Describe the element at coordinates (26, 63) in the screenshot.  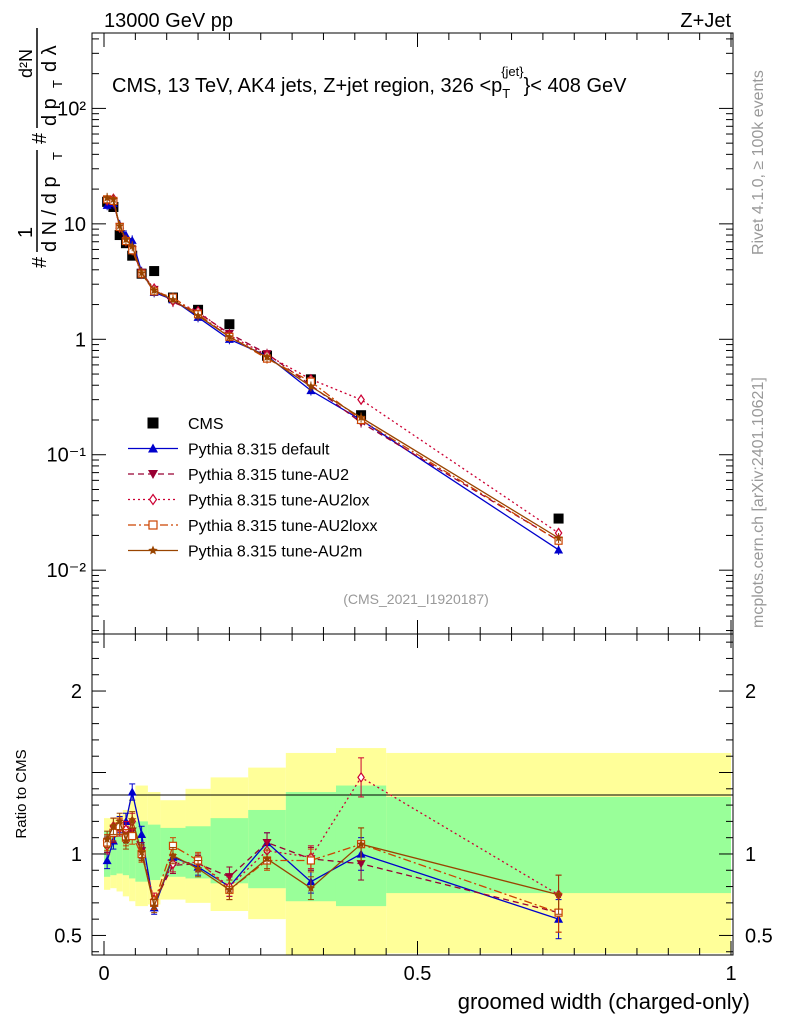
I see `y-label-d2n: d²N` at that location.